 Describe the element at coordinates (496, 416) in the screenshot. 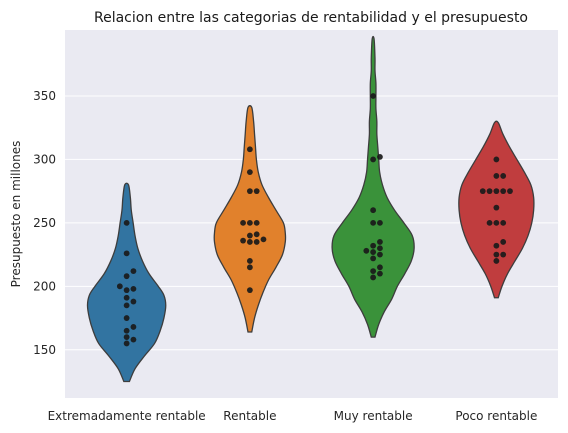

I see `x-tick-4: Poco rentable` at that location.